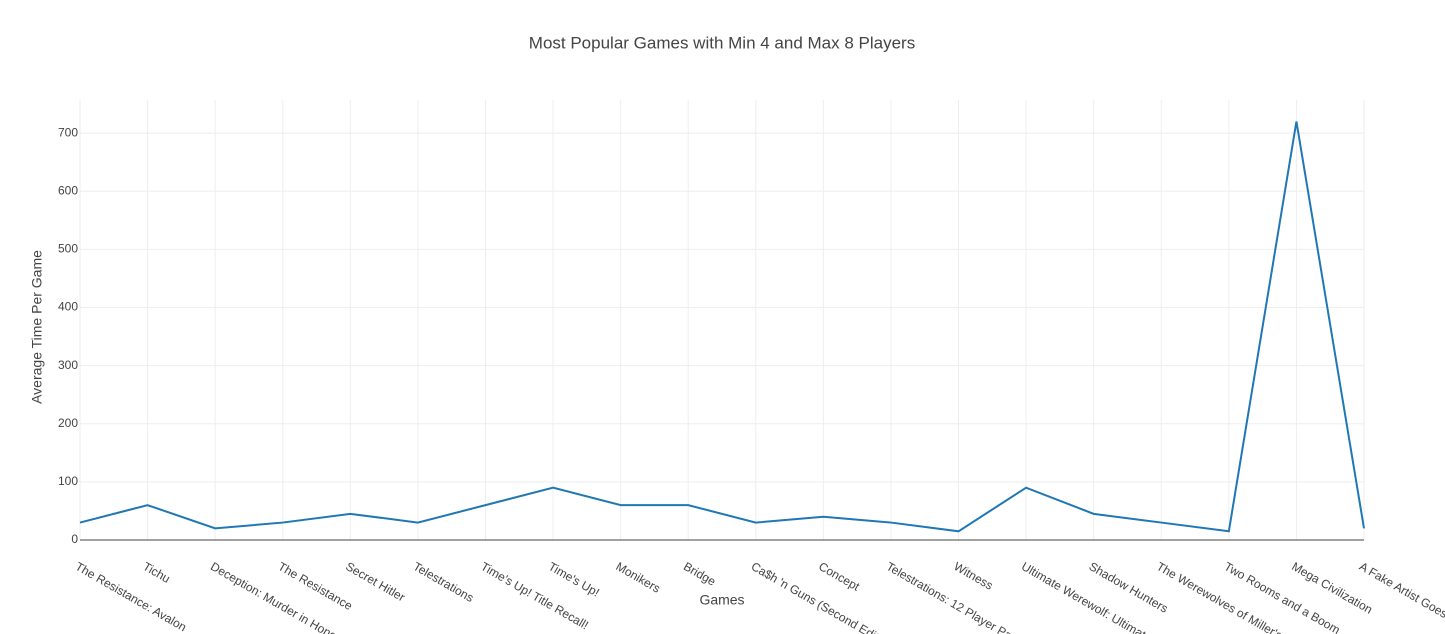 This screenshot has height=634, width=1445. Describe the element at coordinates (721, 600) in the screenshot. I see `x-axis-title: Games` at that location.